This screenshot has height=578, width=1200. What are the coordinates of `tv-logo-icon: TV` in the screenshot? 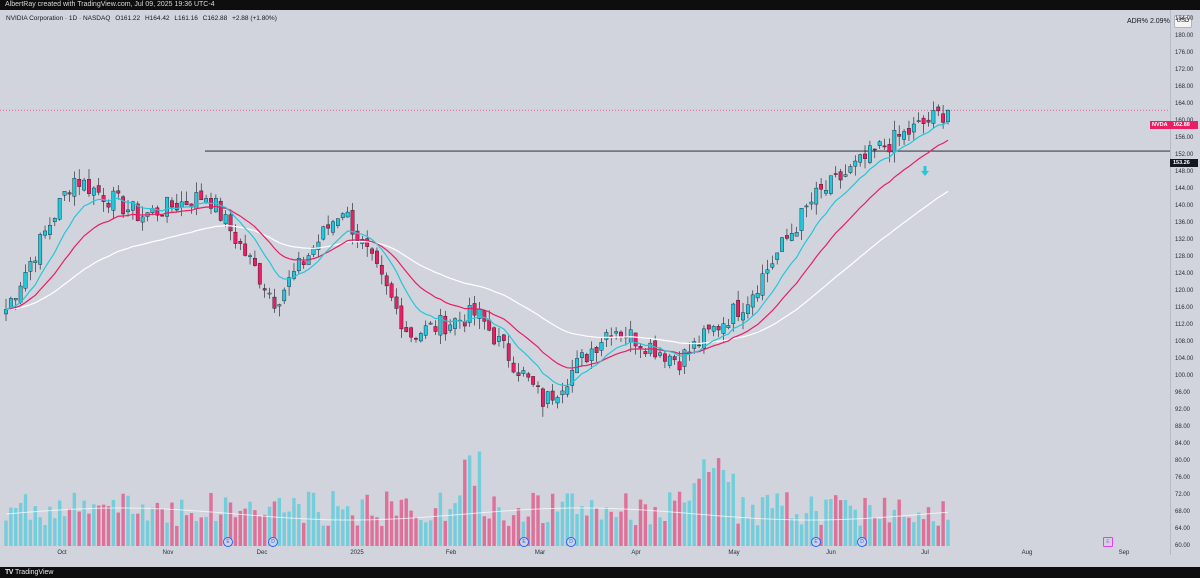 It's located at (9, 572).